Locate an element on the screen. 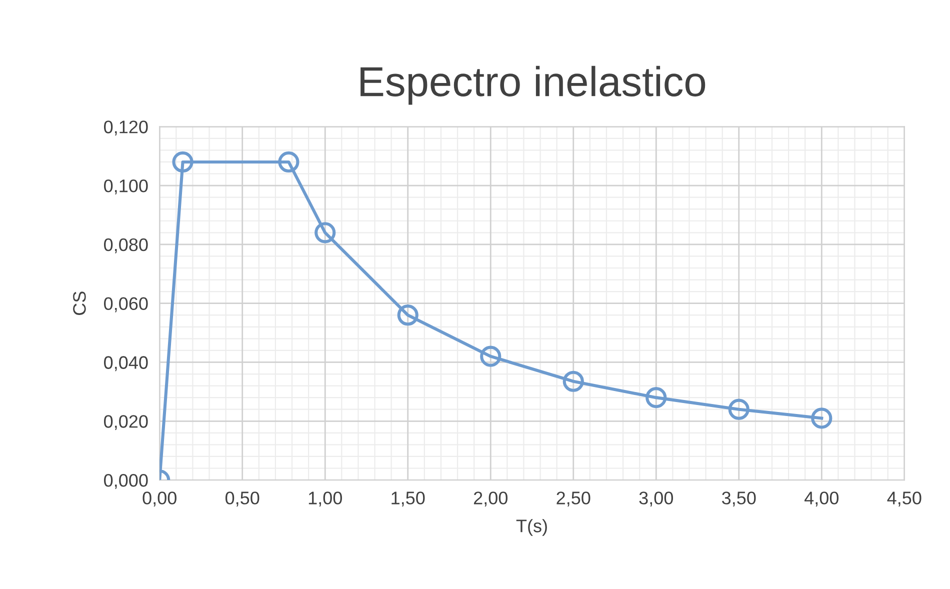  x-tick-label: 4,00 is located at coordinates (821, 499).